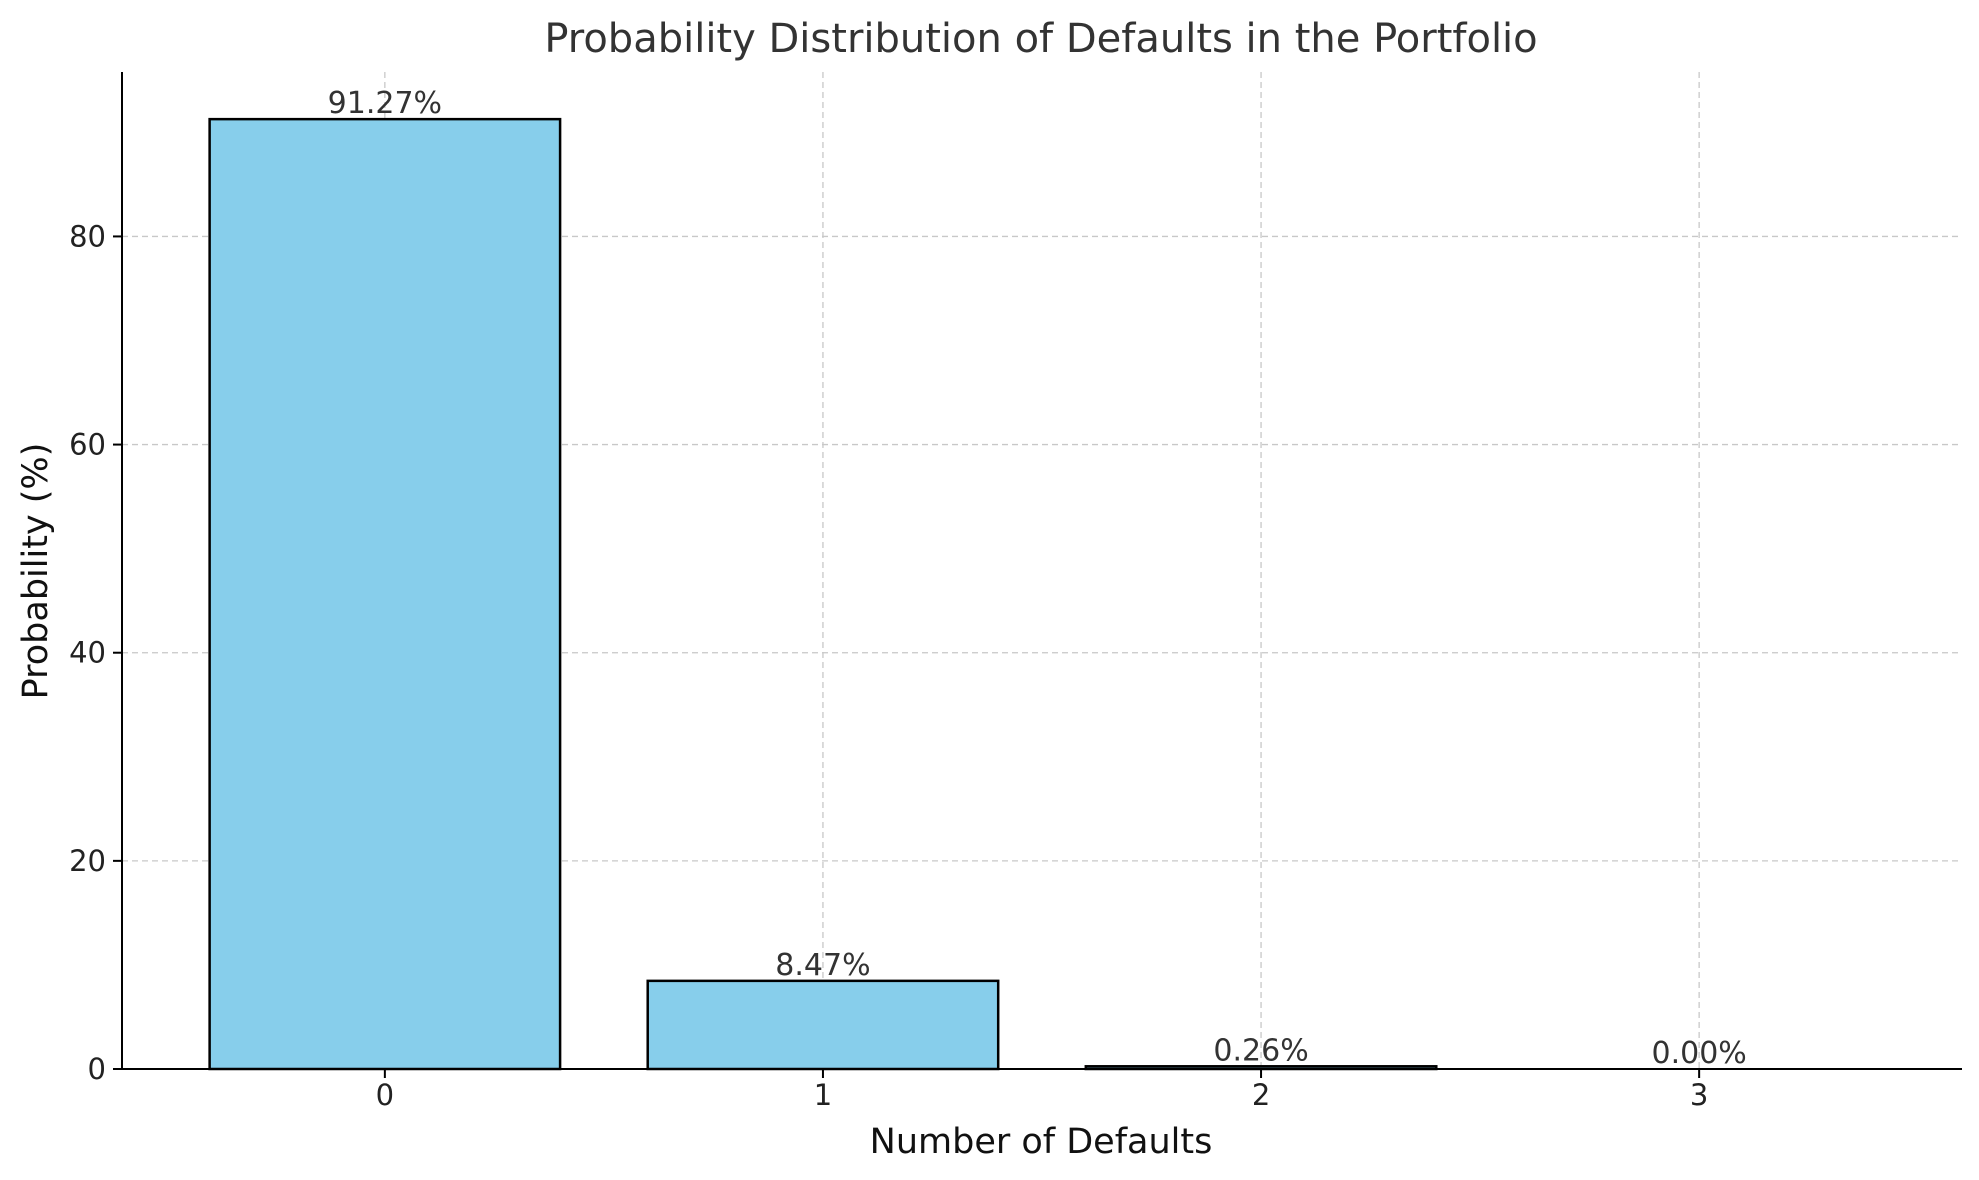 Image resolution: width=1979 pixels, height=1180 pixels. What do you see at coordinates (1041, 1142) in the screenshot?
I see `x-axis-label: Number of Defaults` at bounding box center [1041, 1142].